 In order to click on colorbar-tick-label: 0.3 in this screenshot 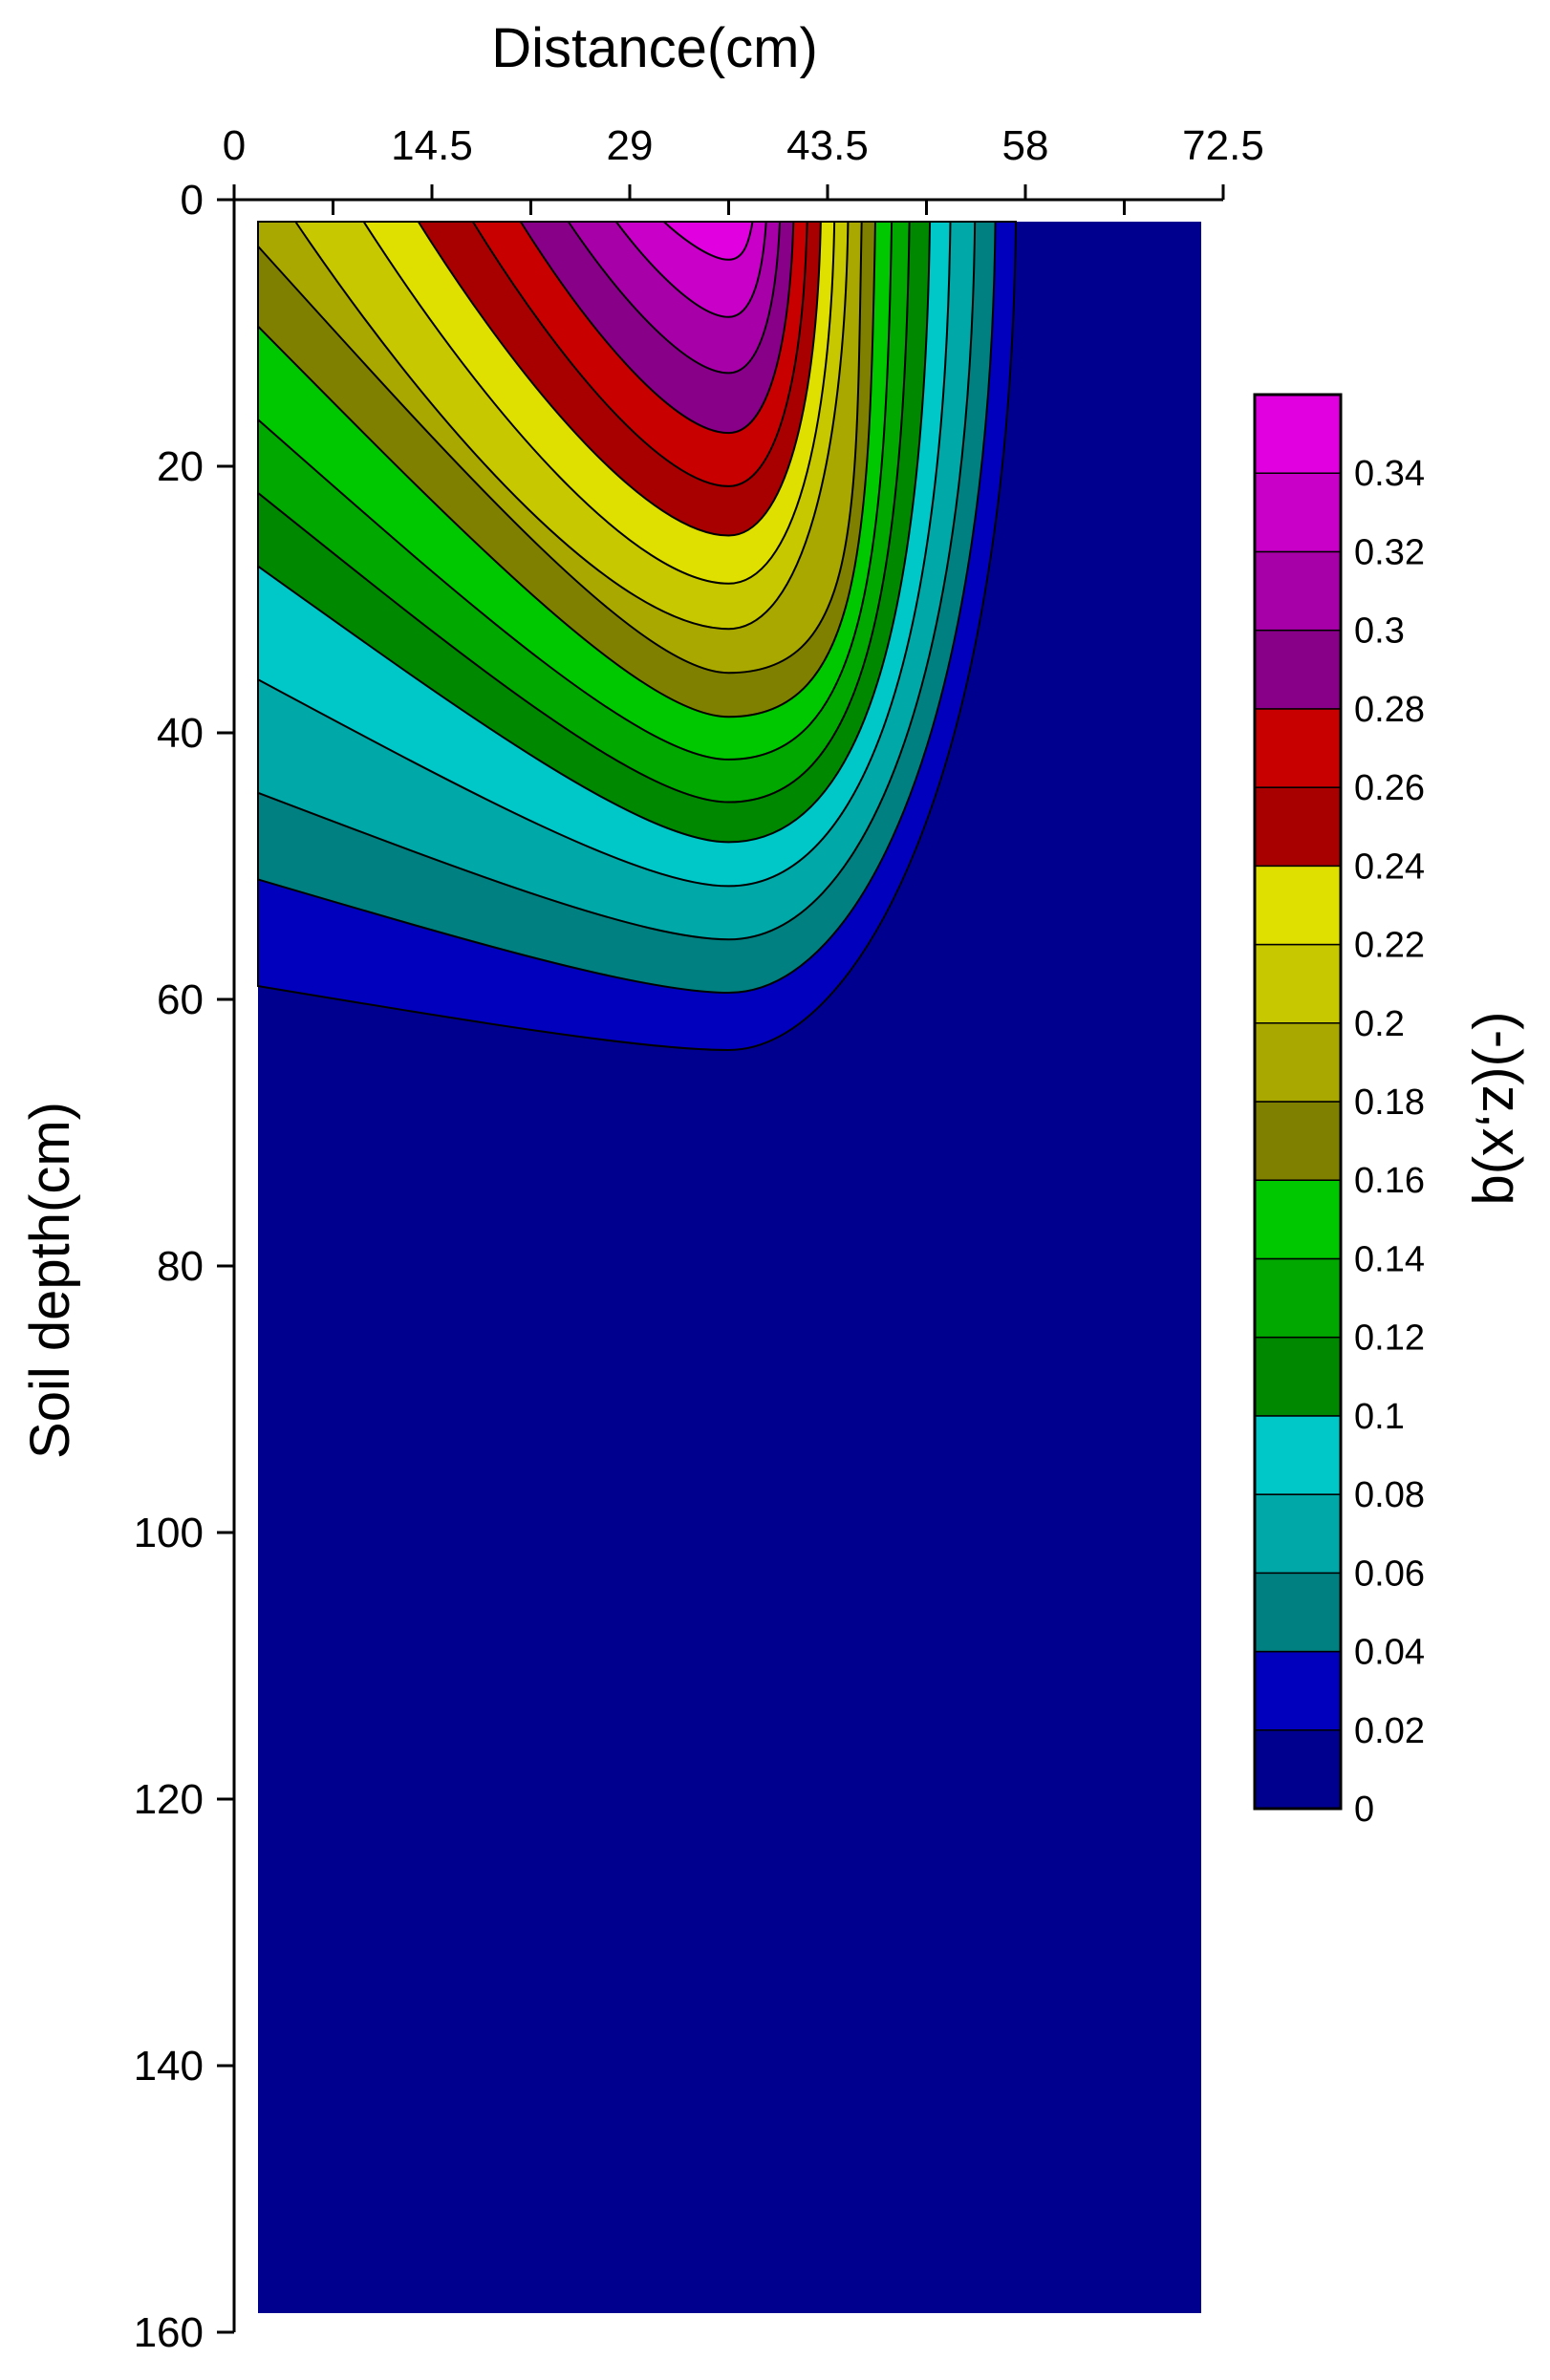, I will do `click(1379, 632)`.